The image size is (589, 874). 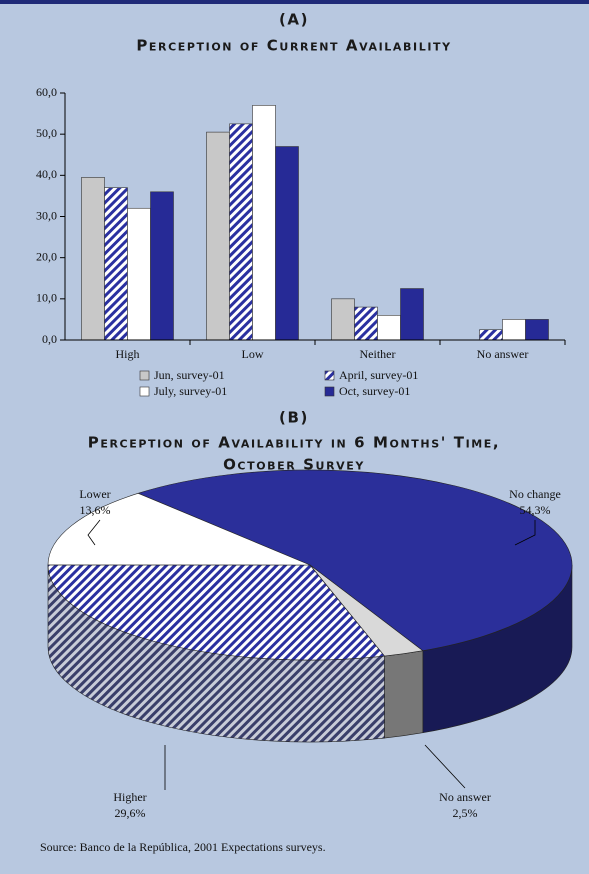 I want to click on x-tick-label: High, so click(x=128, y=354).